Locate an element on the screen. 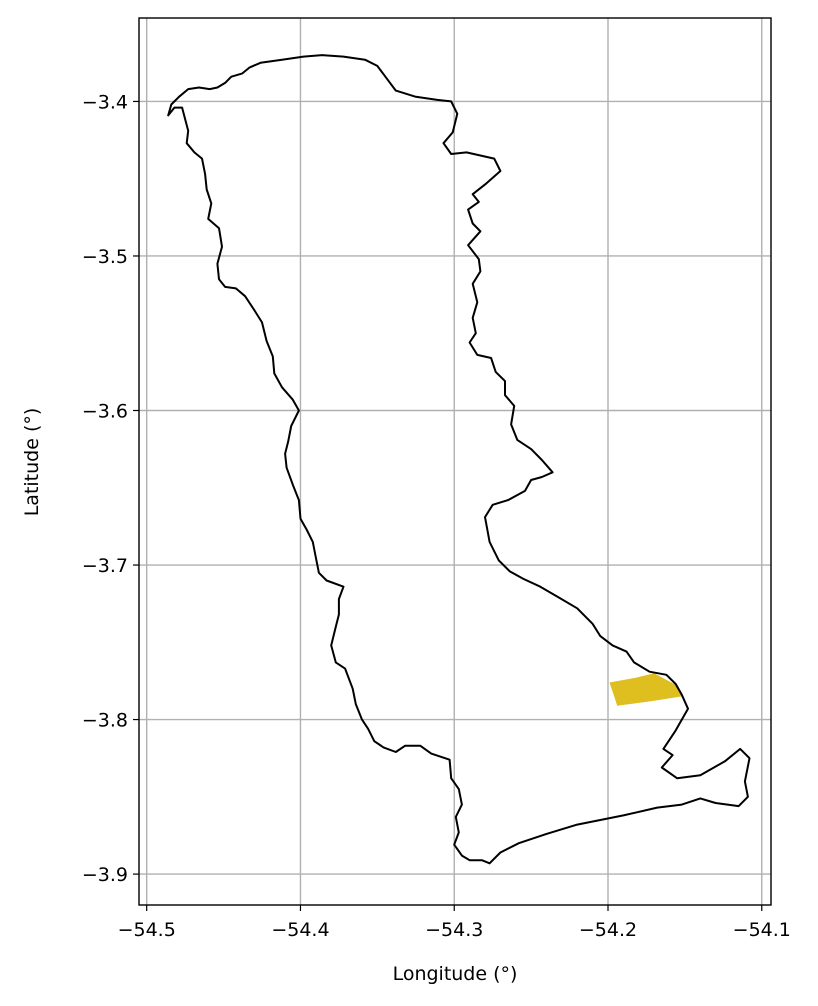  y-tick-label: −3.5 is located at coordinates (105, 257).